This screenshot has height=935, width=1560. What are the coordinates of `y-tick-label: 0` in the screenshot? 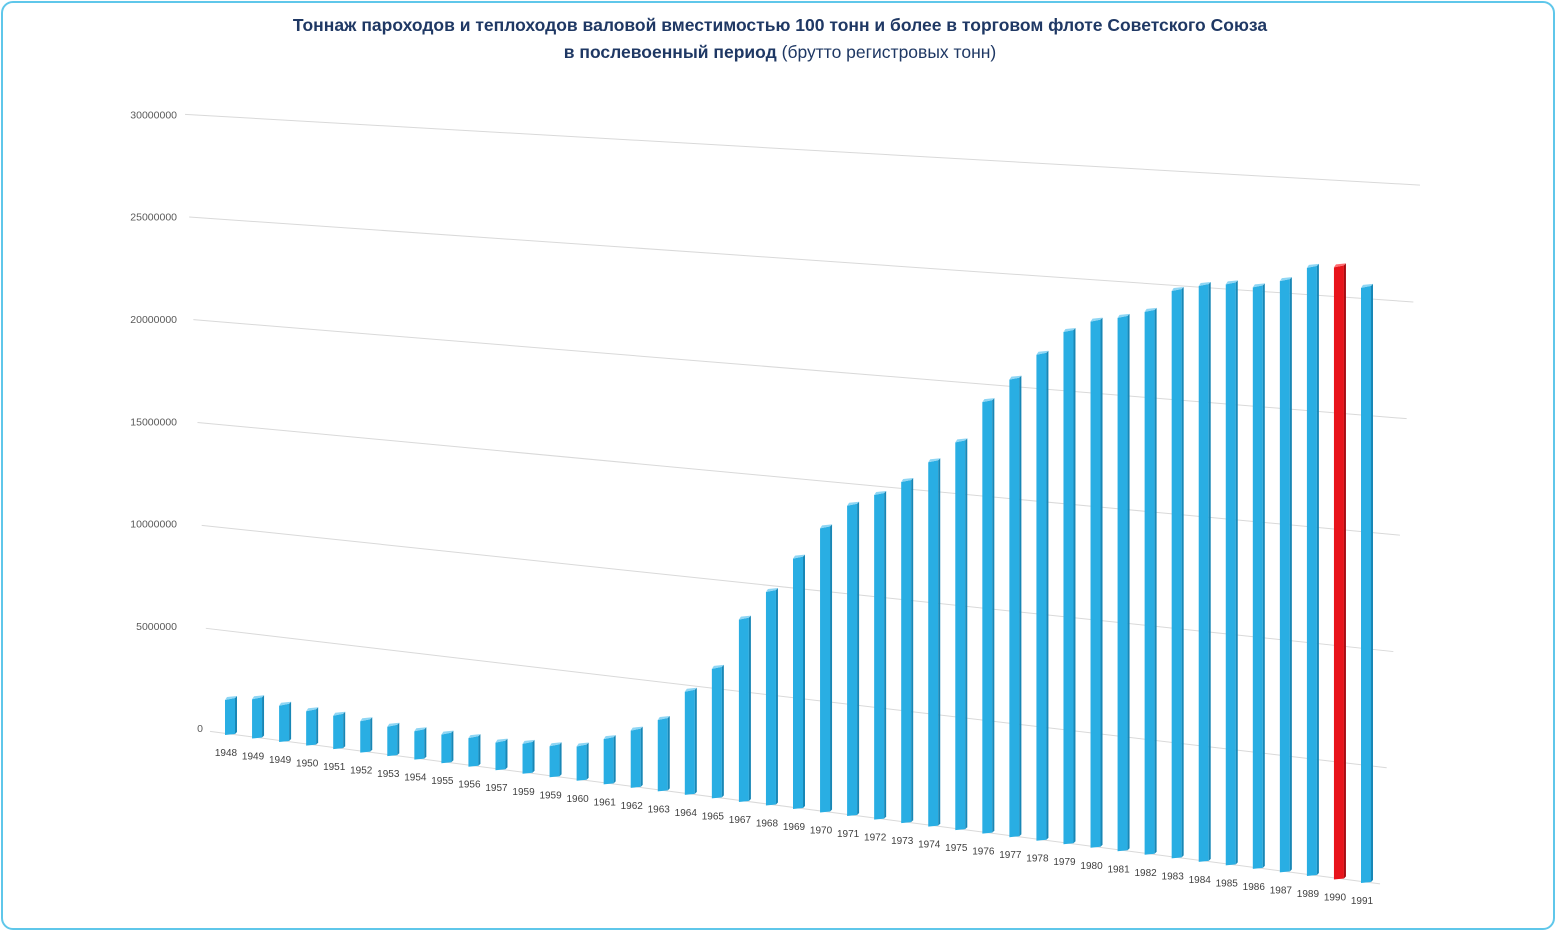 It's located at (200, 729).